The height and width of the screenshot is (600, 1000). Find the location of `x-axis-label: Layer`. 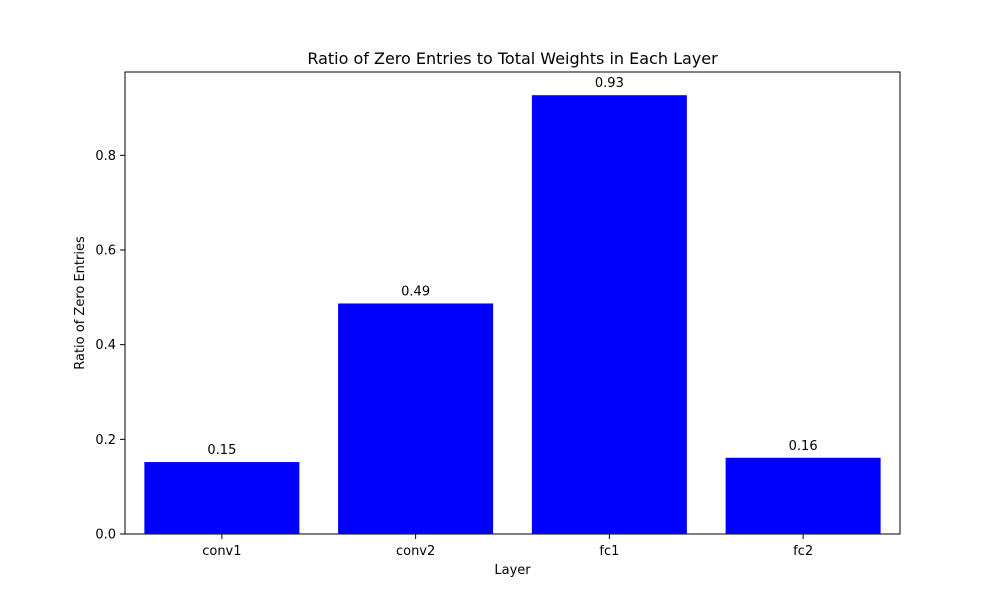

x-axis-label: Layer is located at coordinates (512, 570).